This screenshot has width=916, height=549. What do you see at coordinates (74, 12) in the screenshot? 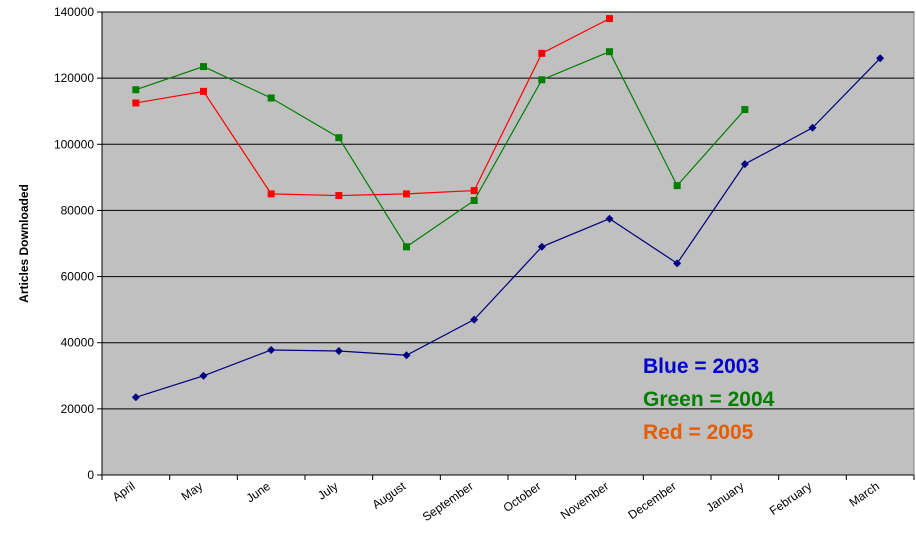
I see `y-tick-label: 140000` at bounding box center [74, 12].